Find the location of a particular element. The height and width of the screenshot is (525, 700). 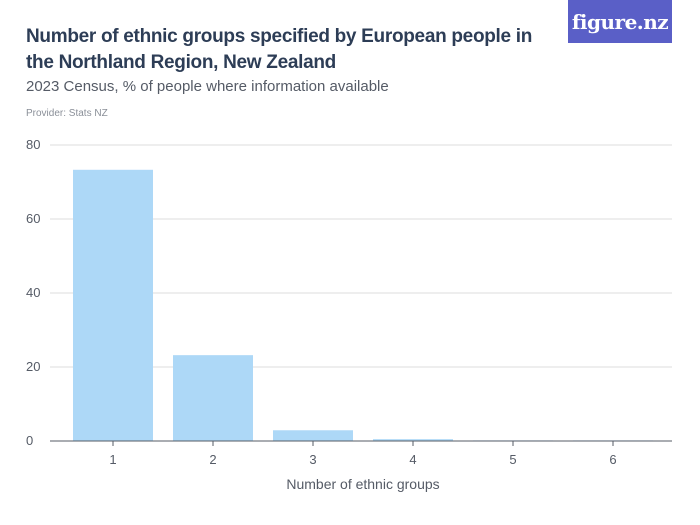

y-tick-label: 0 is located at coordinates (29, 440).